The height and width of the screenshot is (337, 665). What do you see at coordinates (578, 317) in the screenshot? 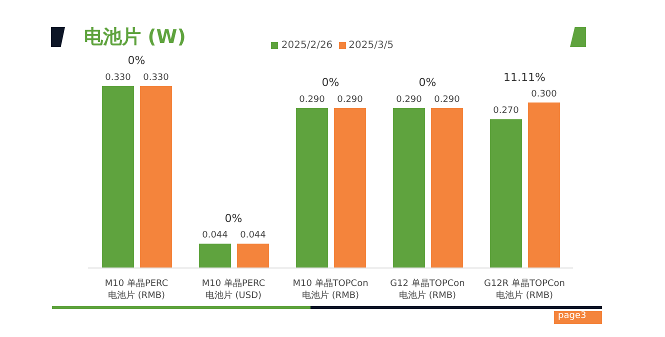
I see `text: page3` at bounding box center [578, 317].